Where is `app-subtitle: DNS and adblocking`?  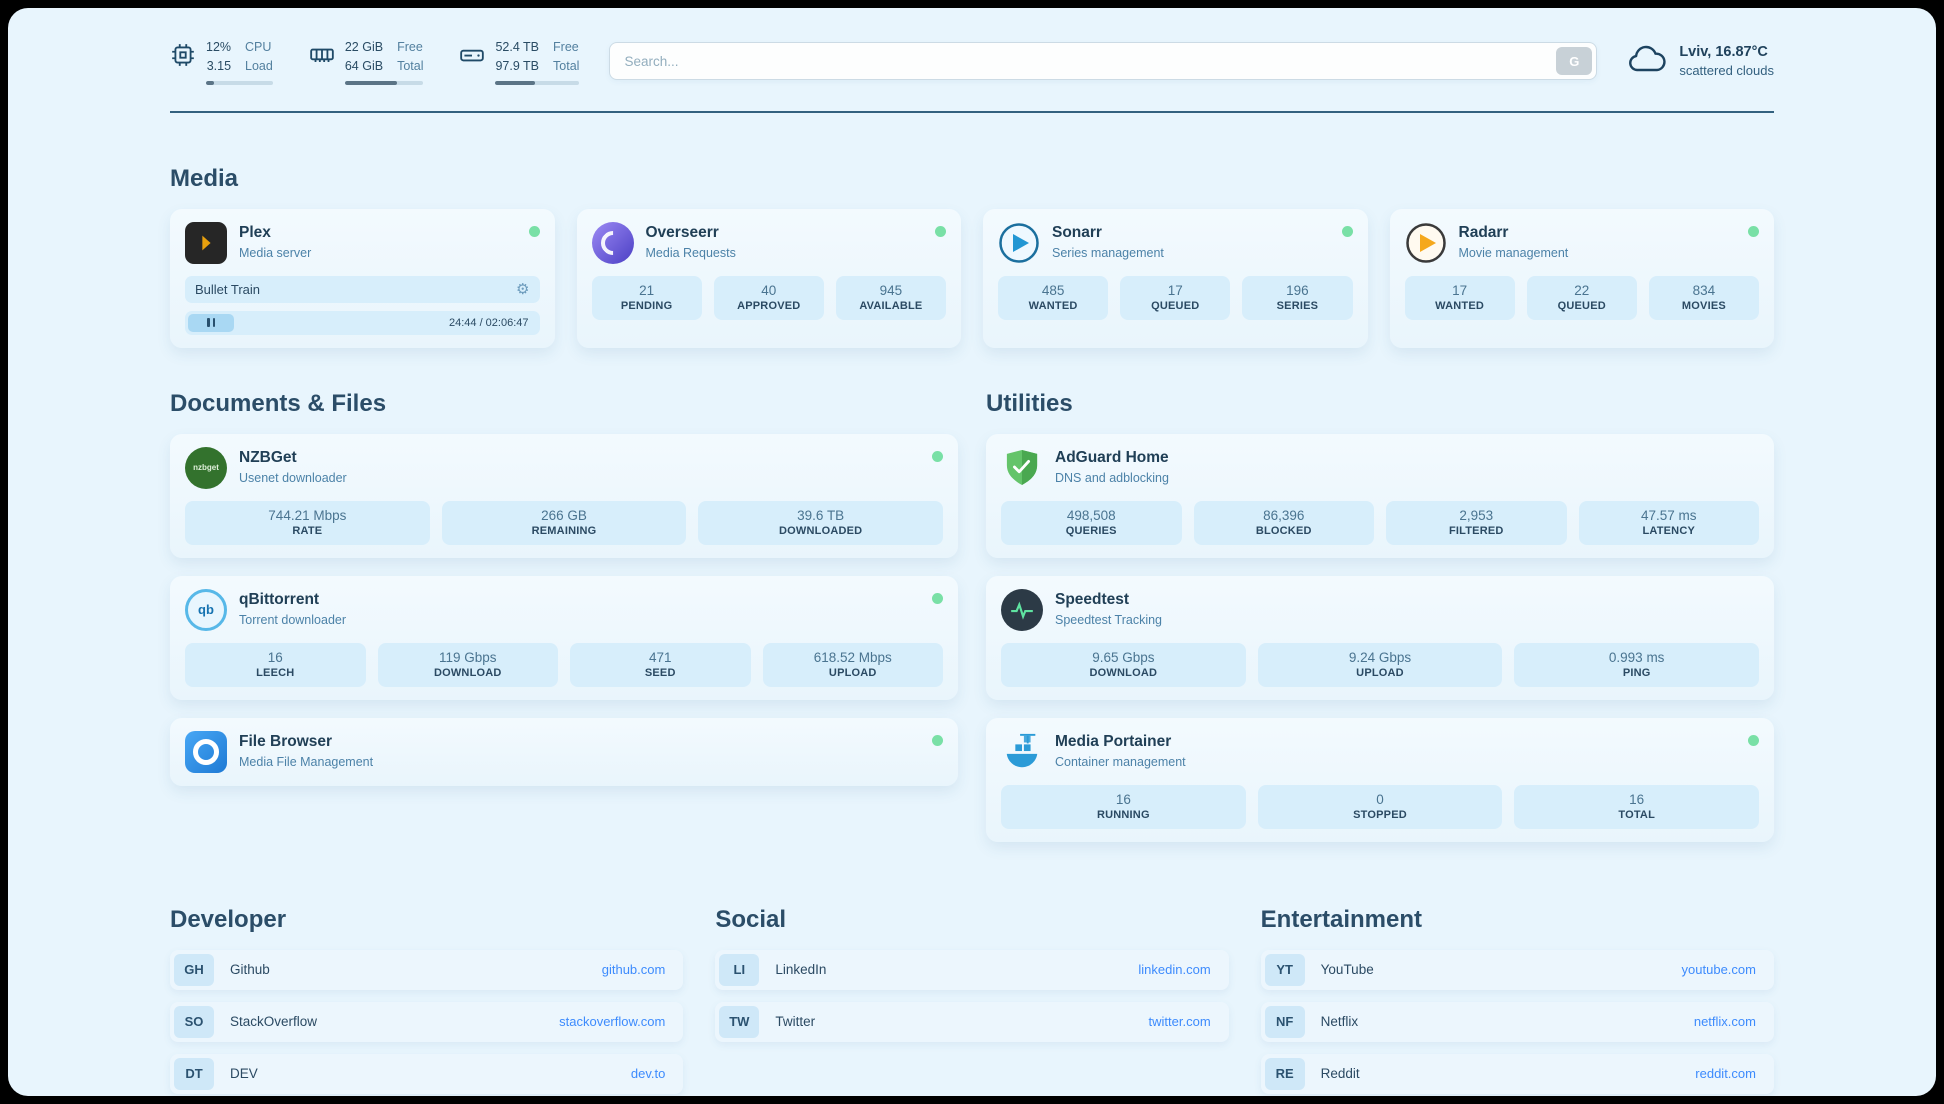
app-subtitle: DNS and adblocking is located at coordinates (1112, 478).